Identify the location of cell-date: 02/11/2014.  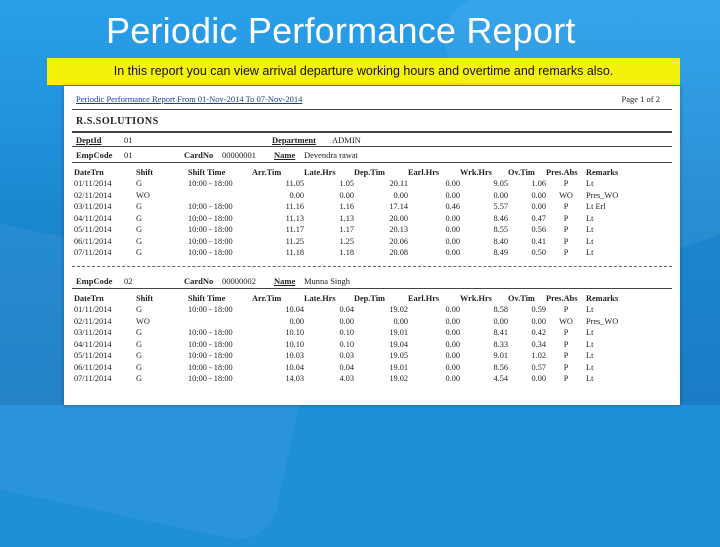
(93, 321).